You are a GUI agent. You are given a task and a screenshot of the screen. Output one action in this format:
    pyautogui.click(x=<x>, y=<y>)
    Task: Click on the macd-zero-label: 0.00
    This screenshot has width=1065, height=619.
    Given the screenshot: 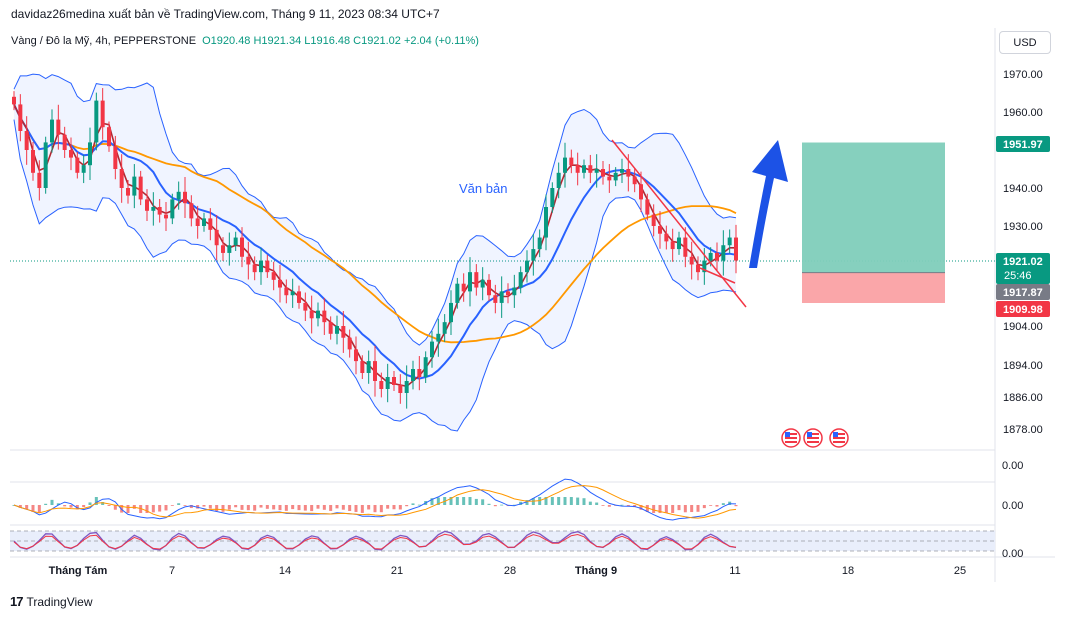 What is the action you would take?
    pyautogui.click(x=1012, y=506)
    